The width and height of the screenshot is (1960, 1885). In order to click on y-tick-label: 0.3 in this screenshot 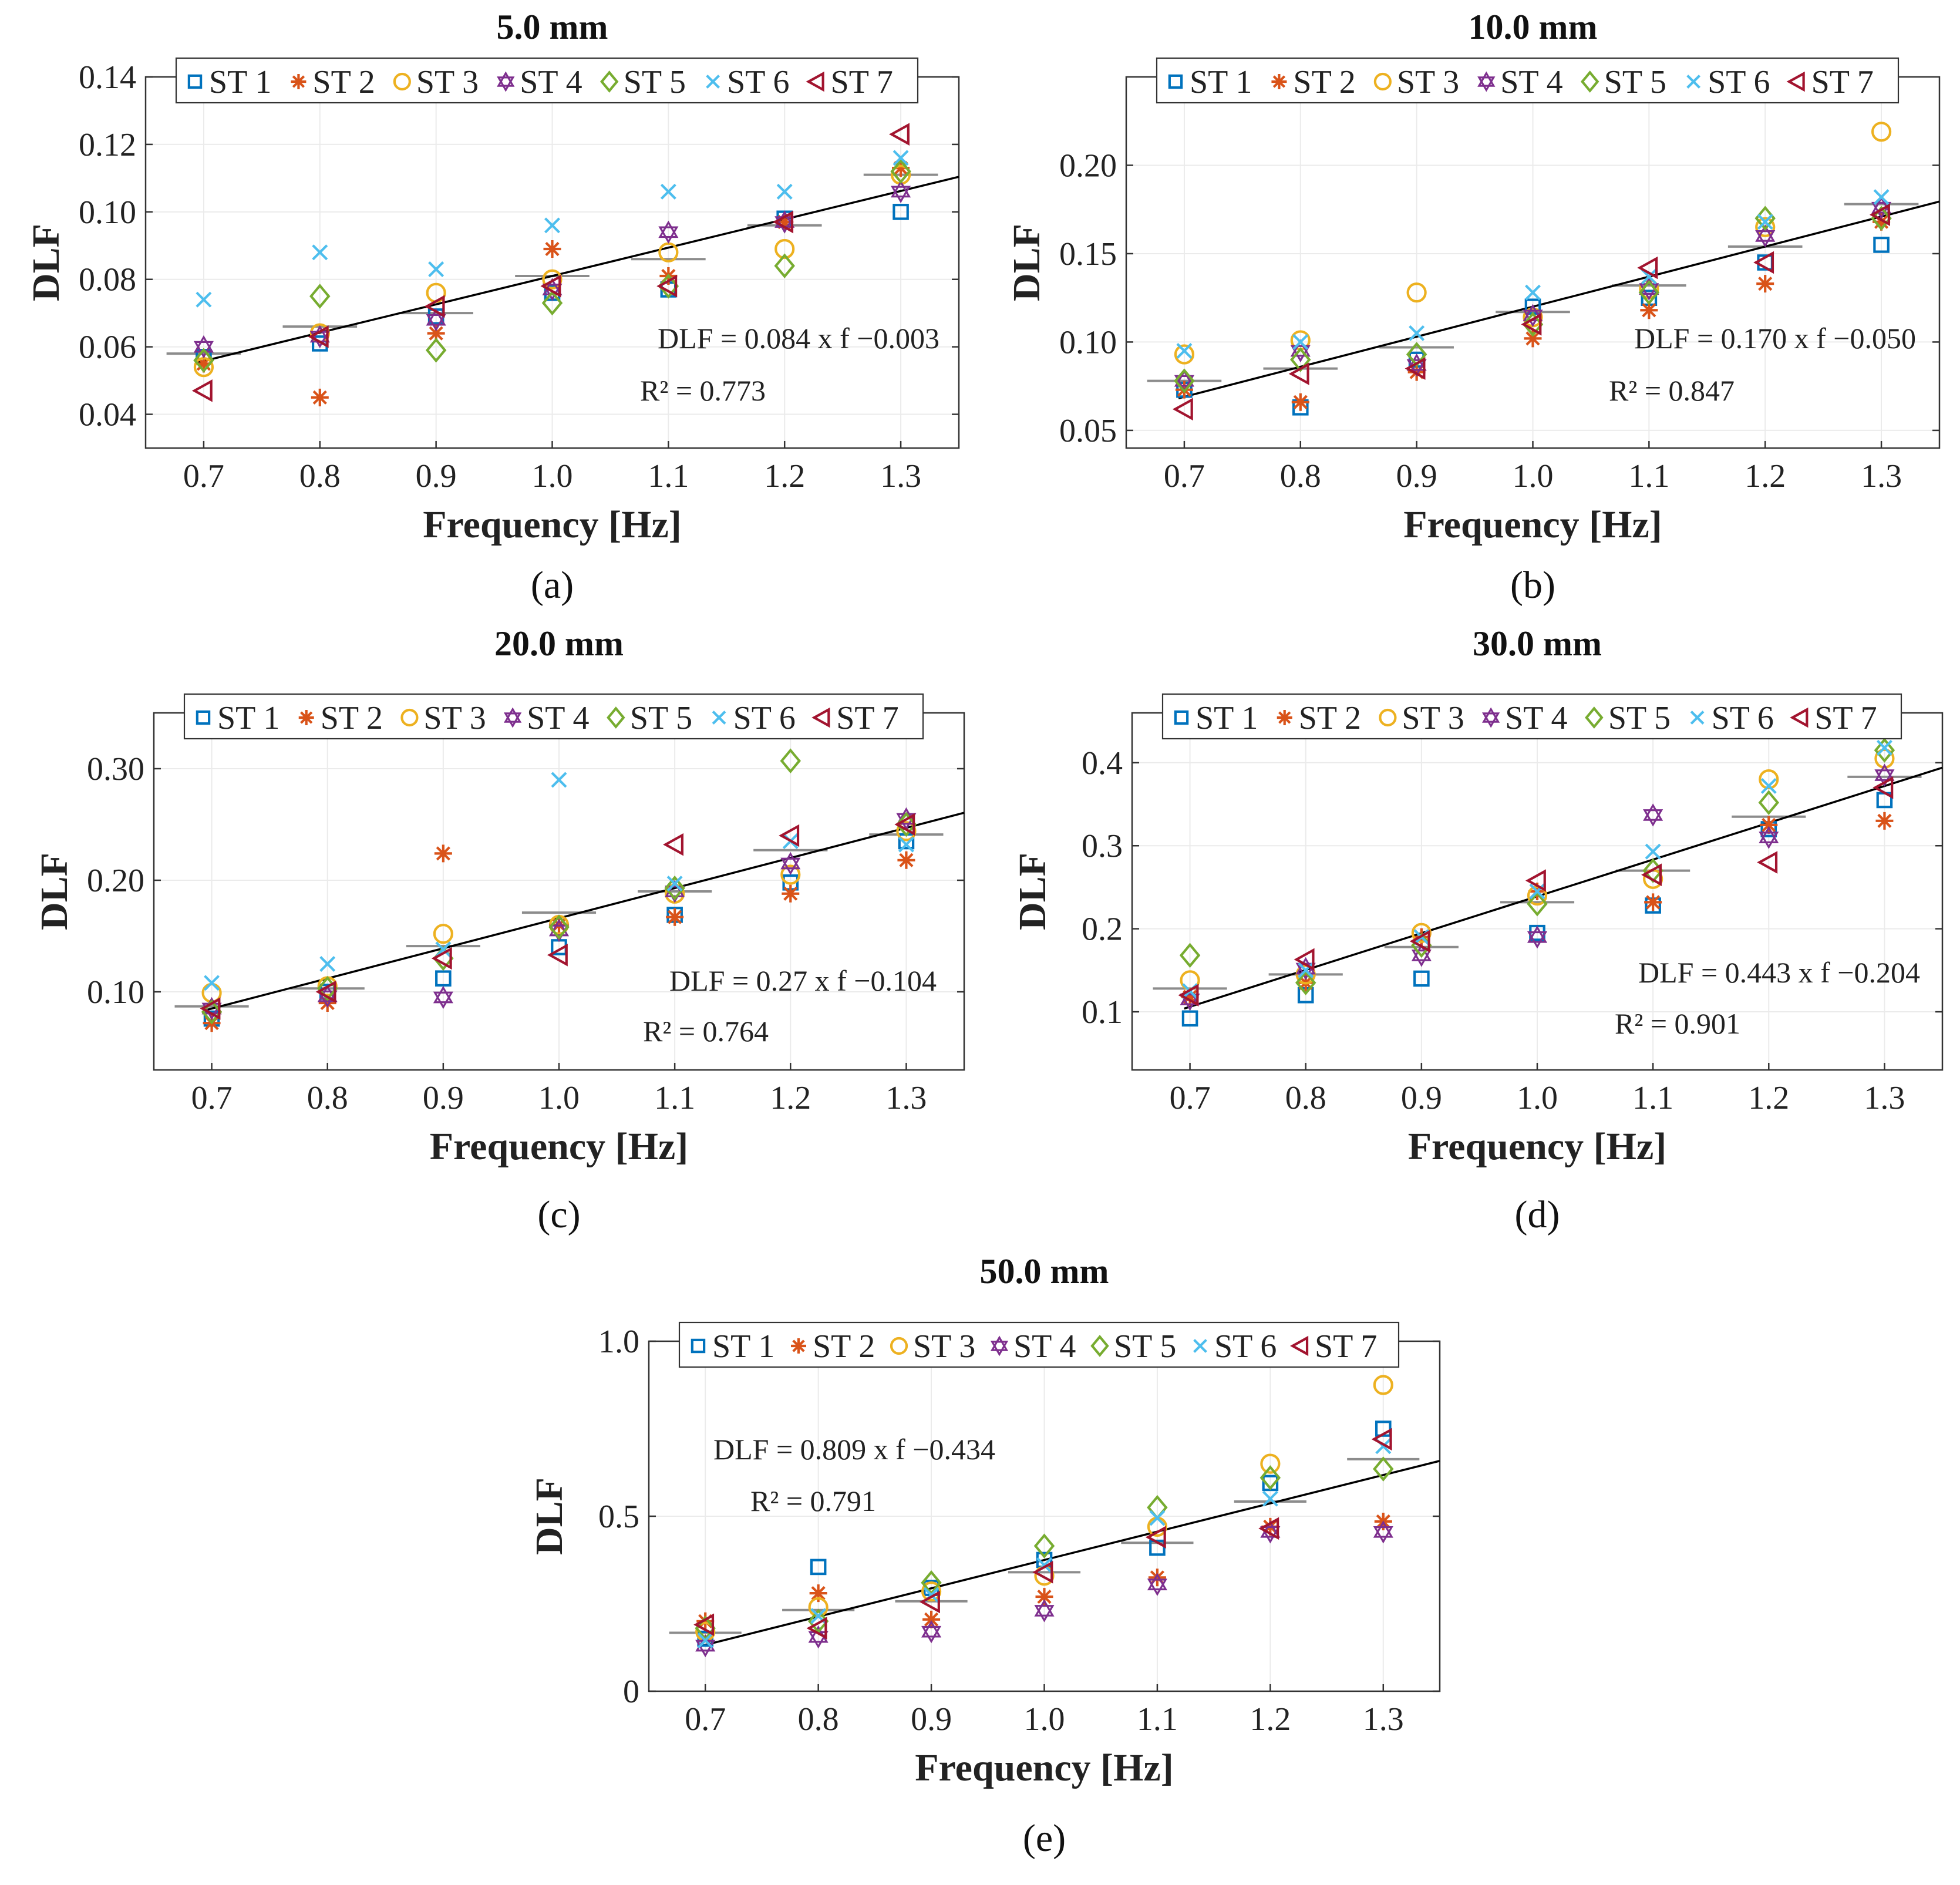, I will do `click(1102, 846)`.